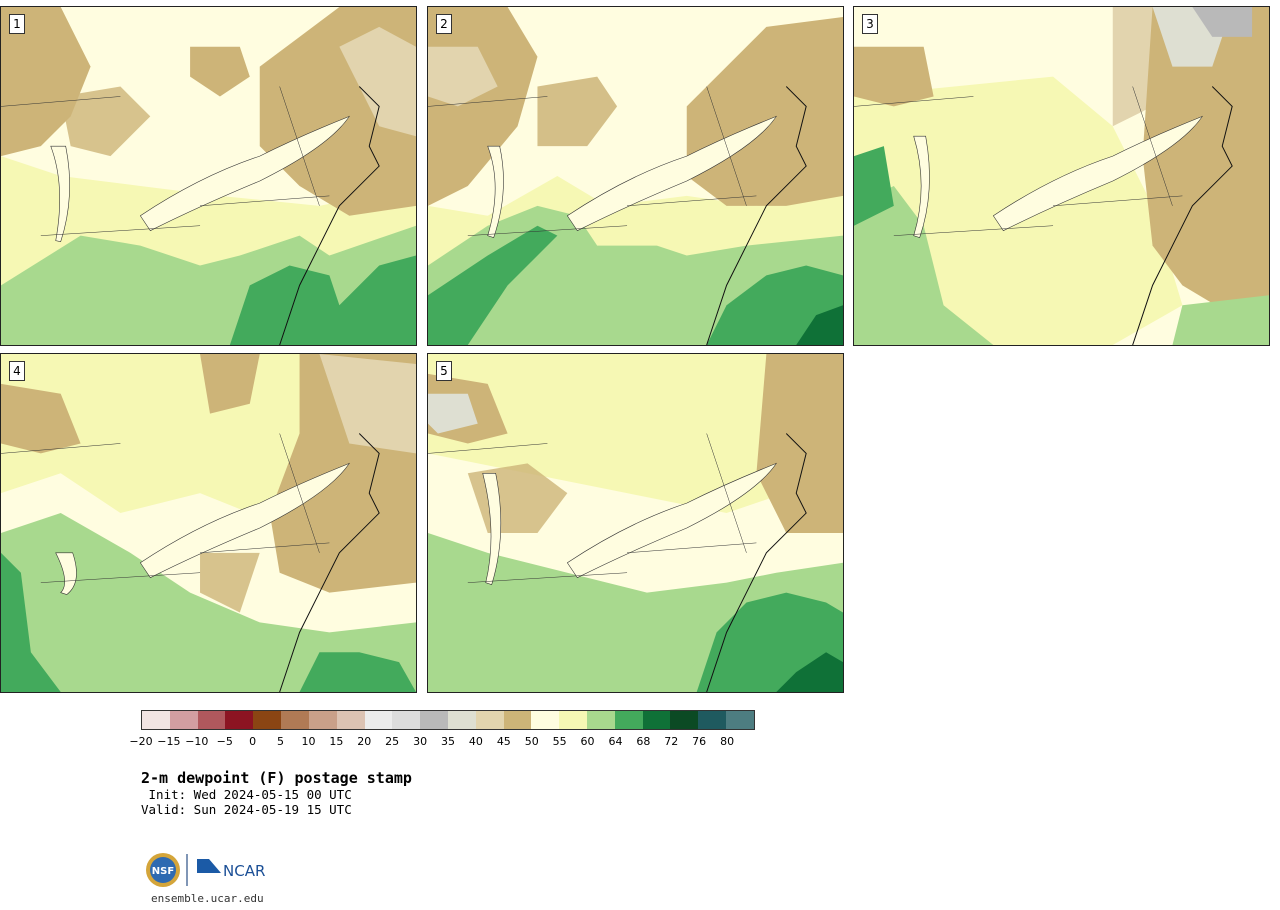 This screenshot has height=910, width=1280. I want to click on ncar-text: NCAR, so click(244, 871).